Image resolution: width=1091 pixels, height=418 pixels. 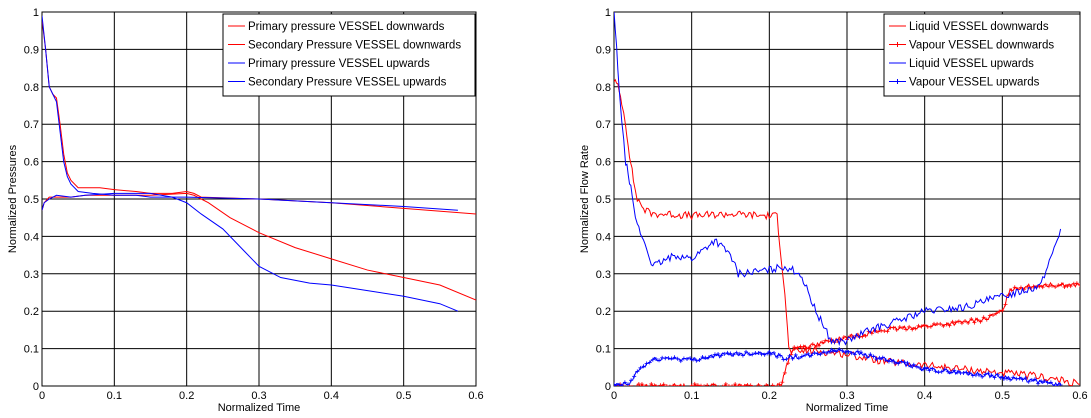 I want to click on legend-label: Primary pressure VESSEL upwards, so click(x=339, y=64).